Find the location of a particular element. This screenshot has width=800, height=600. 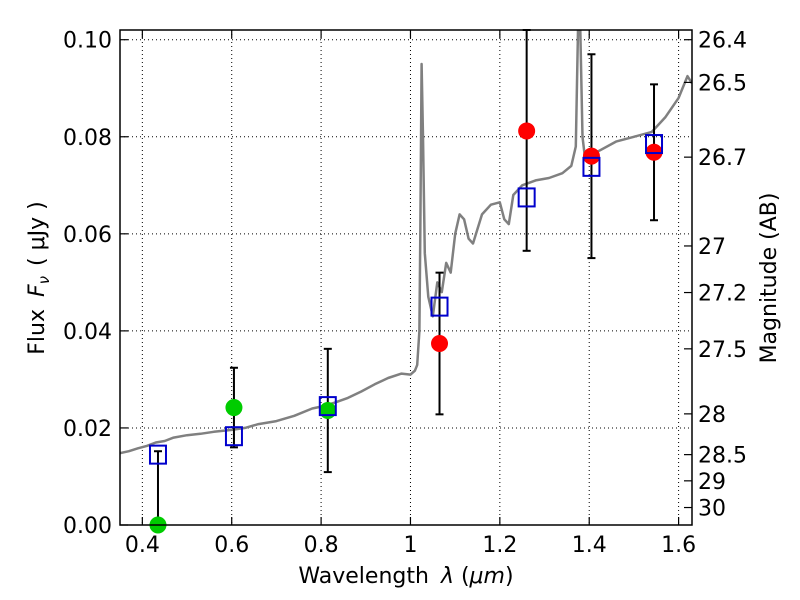

x-axis-label: Wavelength λ (μm) is located at coordinates (405, 576).